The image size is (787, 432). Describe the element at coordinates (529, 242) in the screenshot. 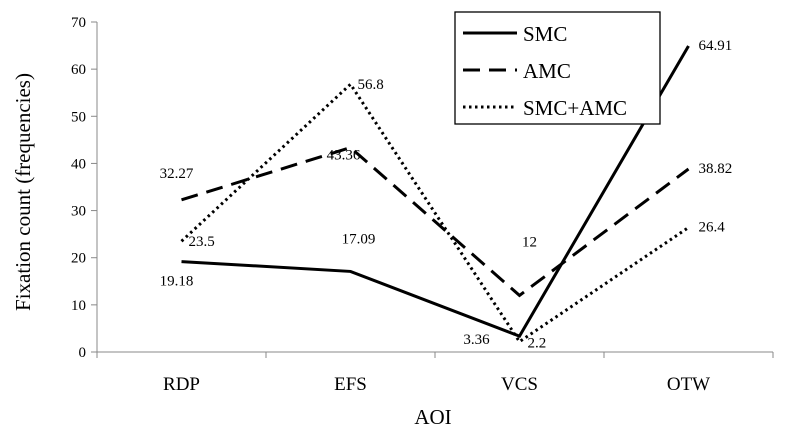

I see `data-label: 12` at that location.